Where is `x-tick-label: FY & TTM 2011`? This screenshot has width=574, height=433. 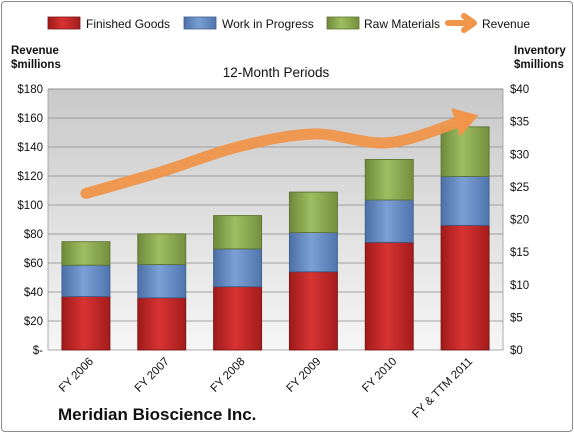
x-tick-label: FY & TTM 2011 is located at coordinates (442, 388).